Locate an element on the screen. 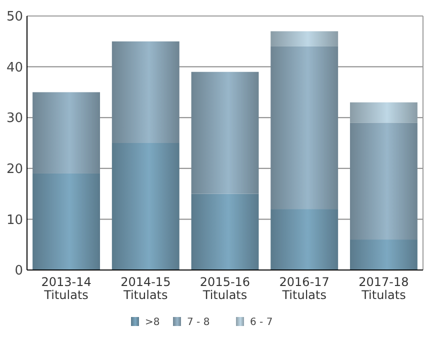 This screenshot has width=430, height=348. x-tick-label: 2013-14 Titulats is located at coordinates (66, 288).